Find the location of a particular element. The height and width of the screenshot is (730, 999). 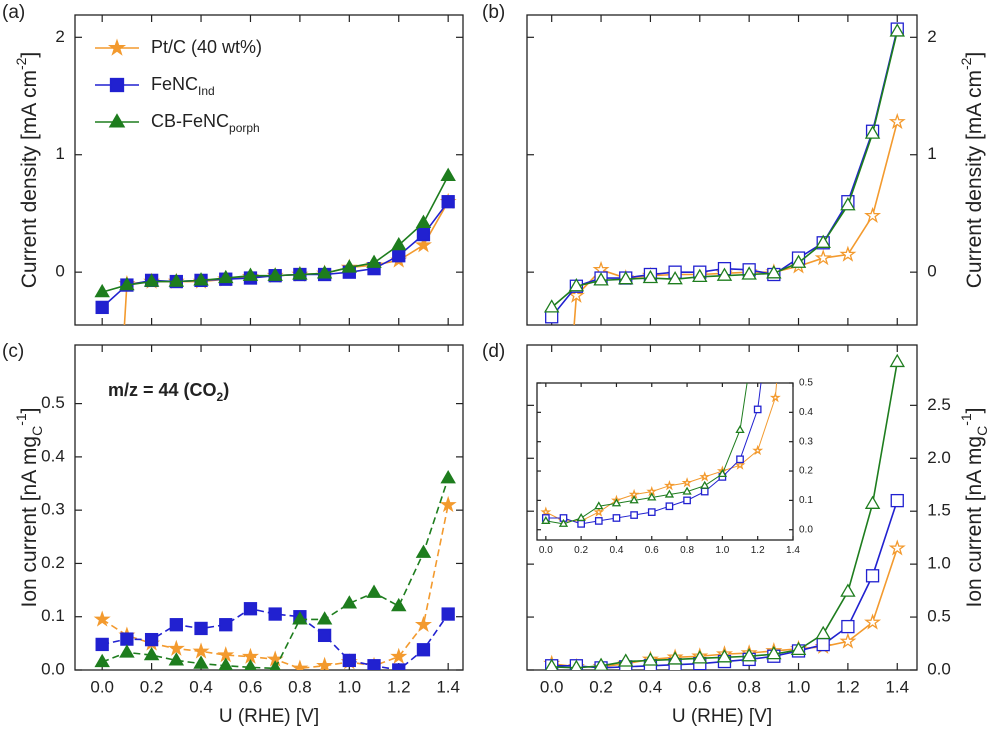

y-tick-label: 0.4 is located at coordinates (53, 455).